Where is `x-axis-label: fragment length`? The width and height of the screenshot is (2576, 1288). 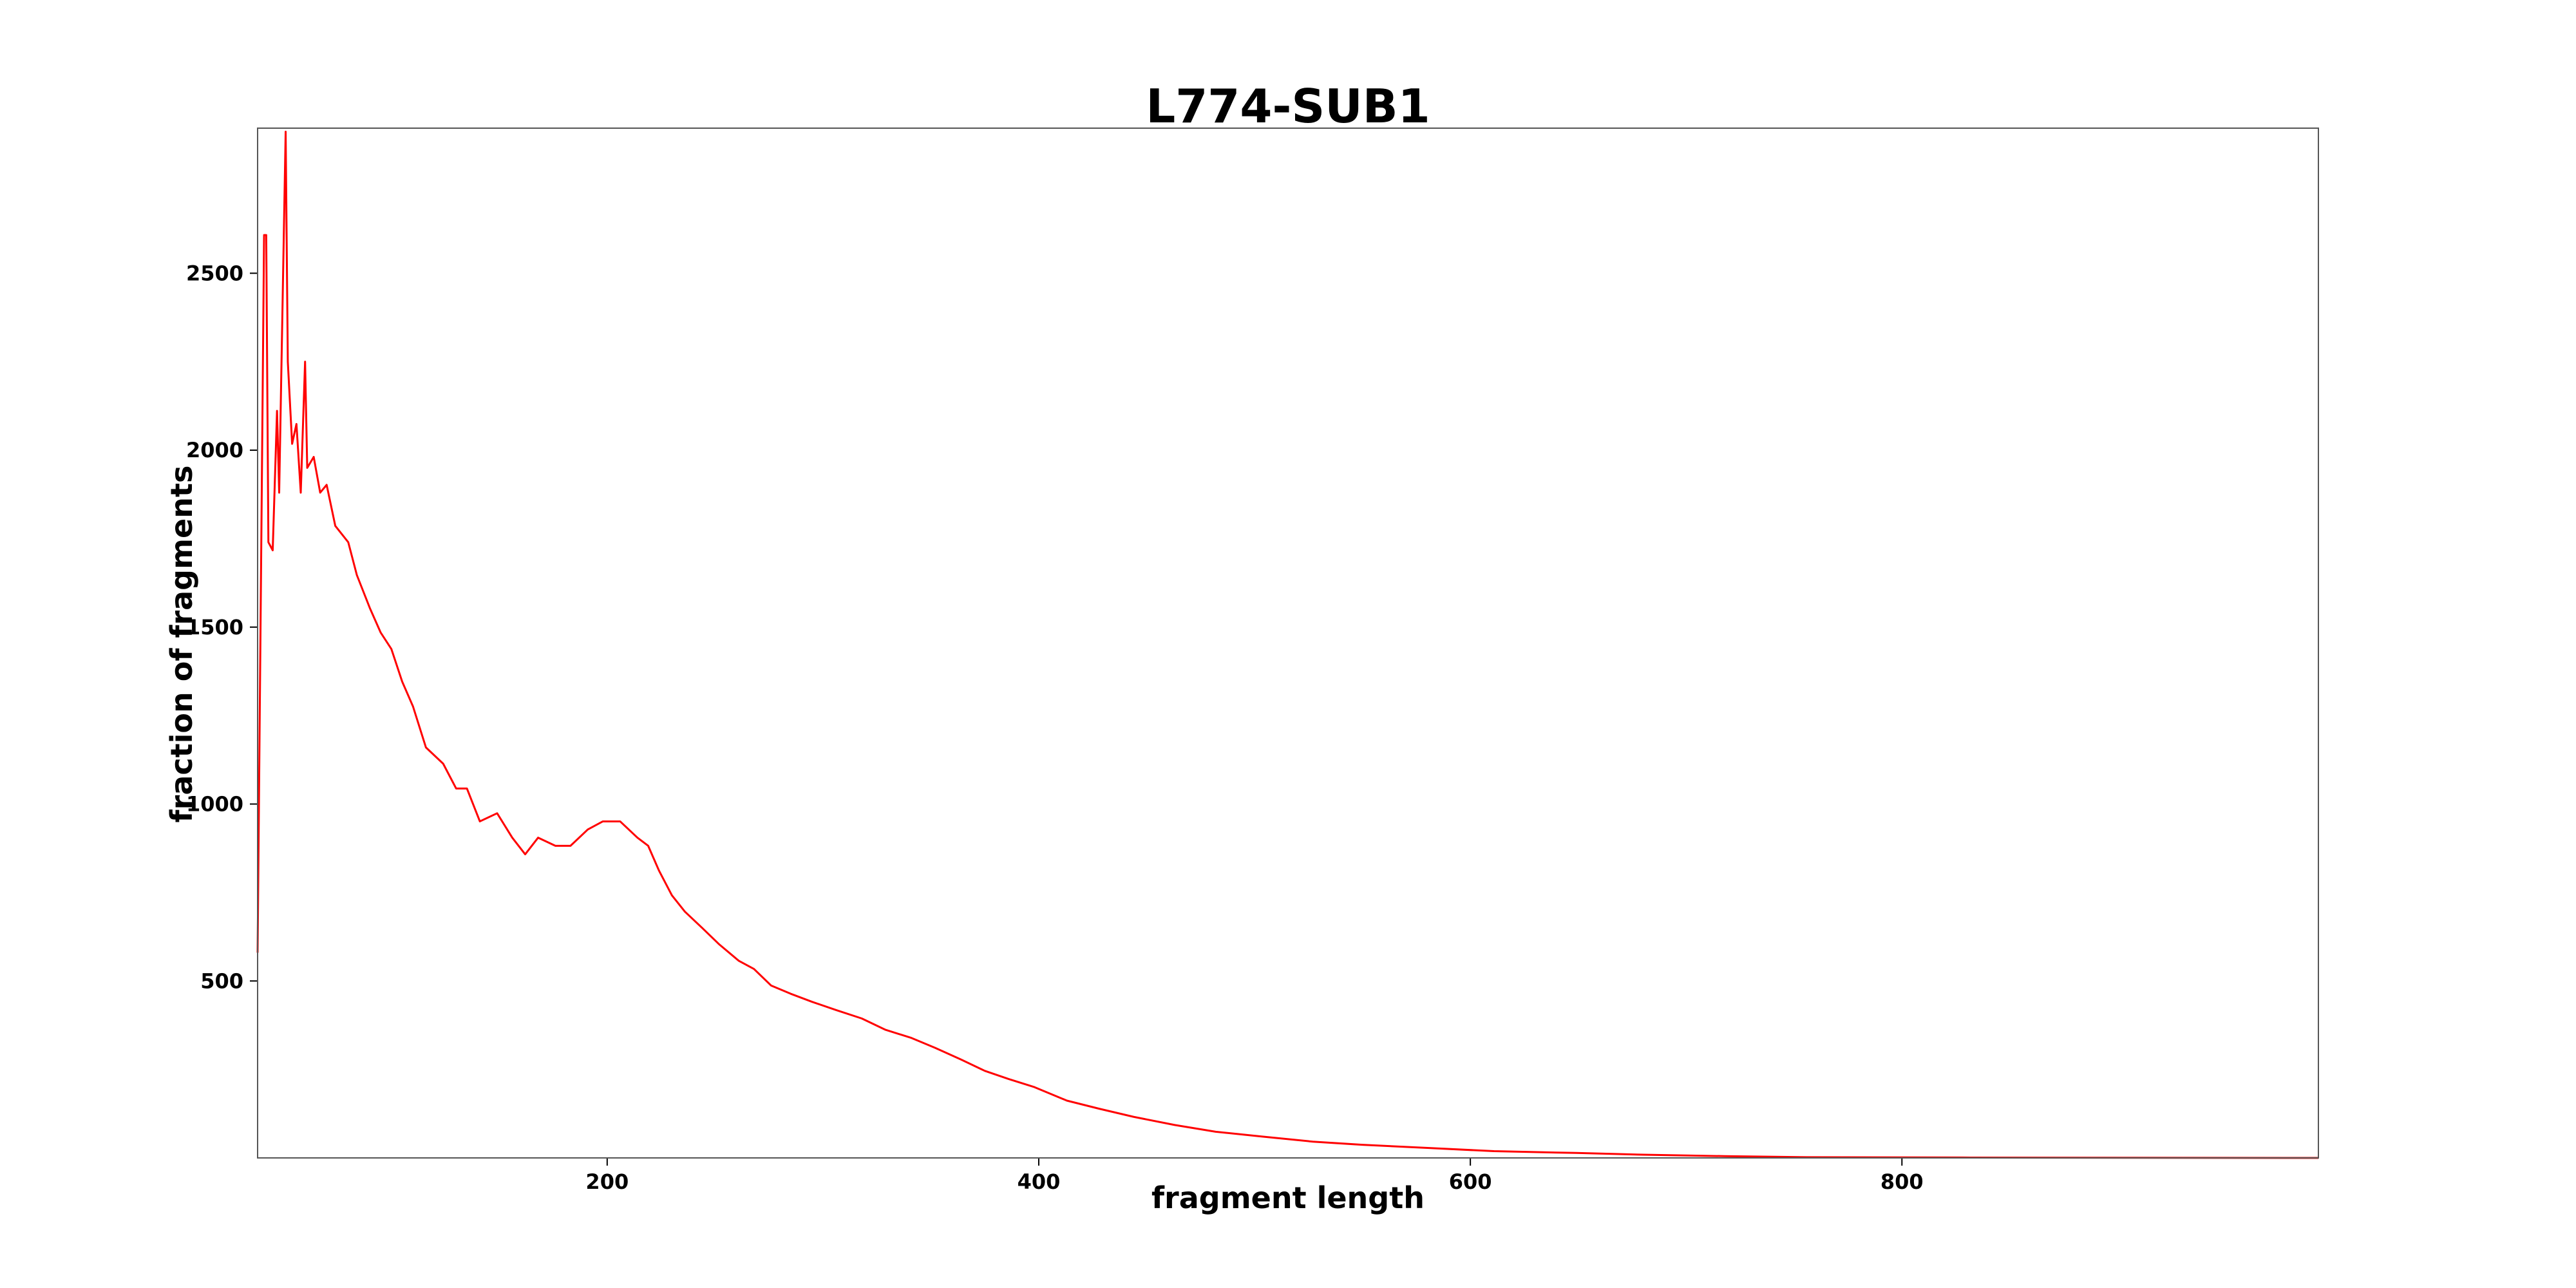 x-axis-label: fragment length is located at coordinates (1288, 1197).